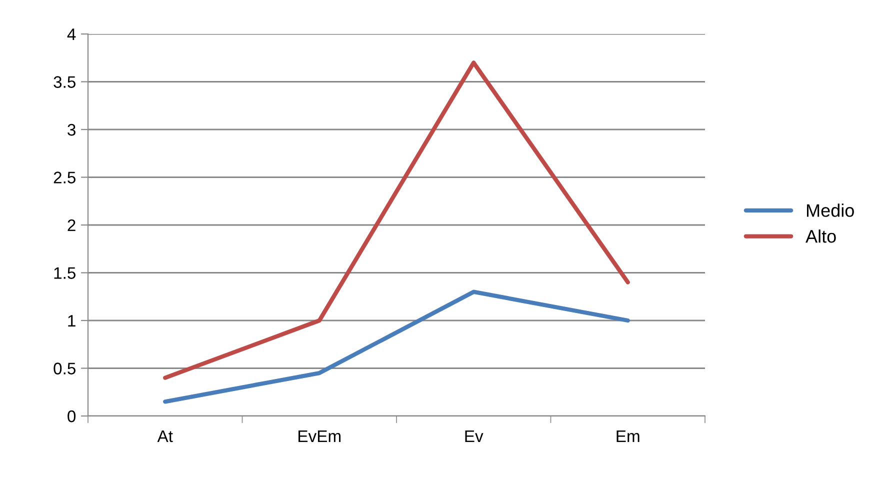 Image resolution: width=871 pixels, height=480 pixels. Describe the element at coordinates (72, 130) in the screenshot. I see `y-tick-label: 3` at that location.